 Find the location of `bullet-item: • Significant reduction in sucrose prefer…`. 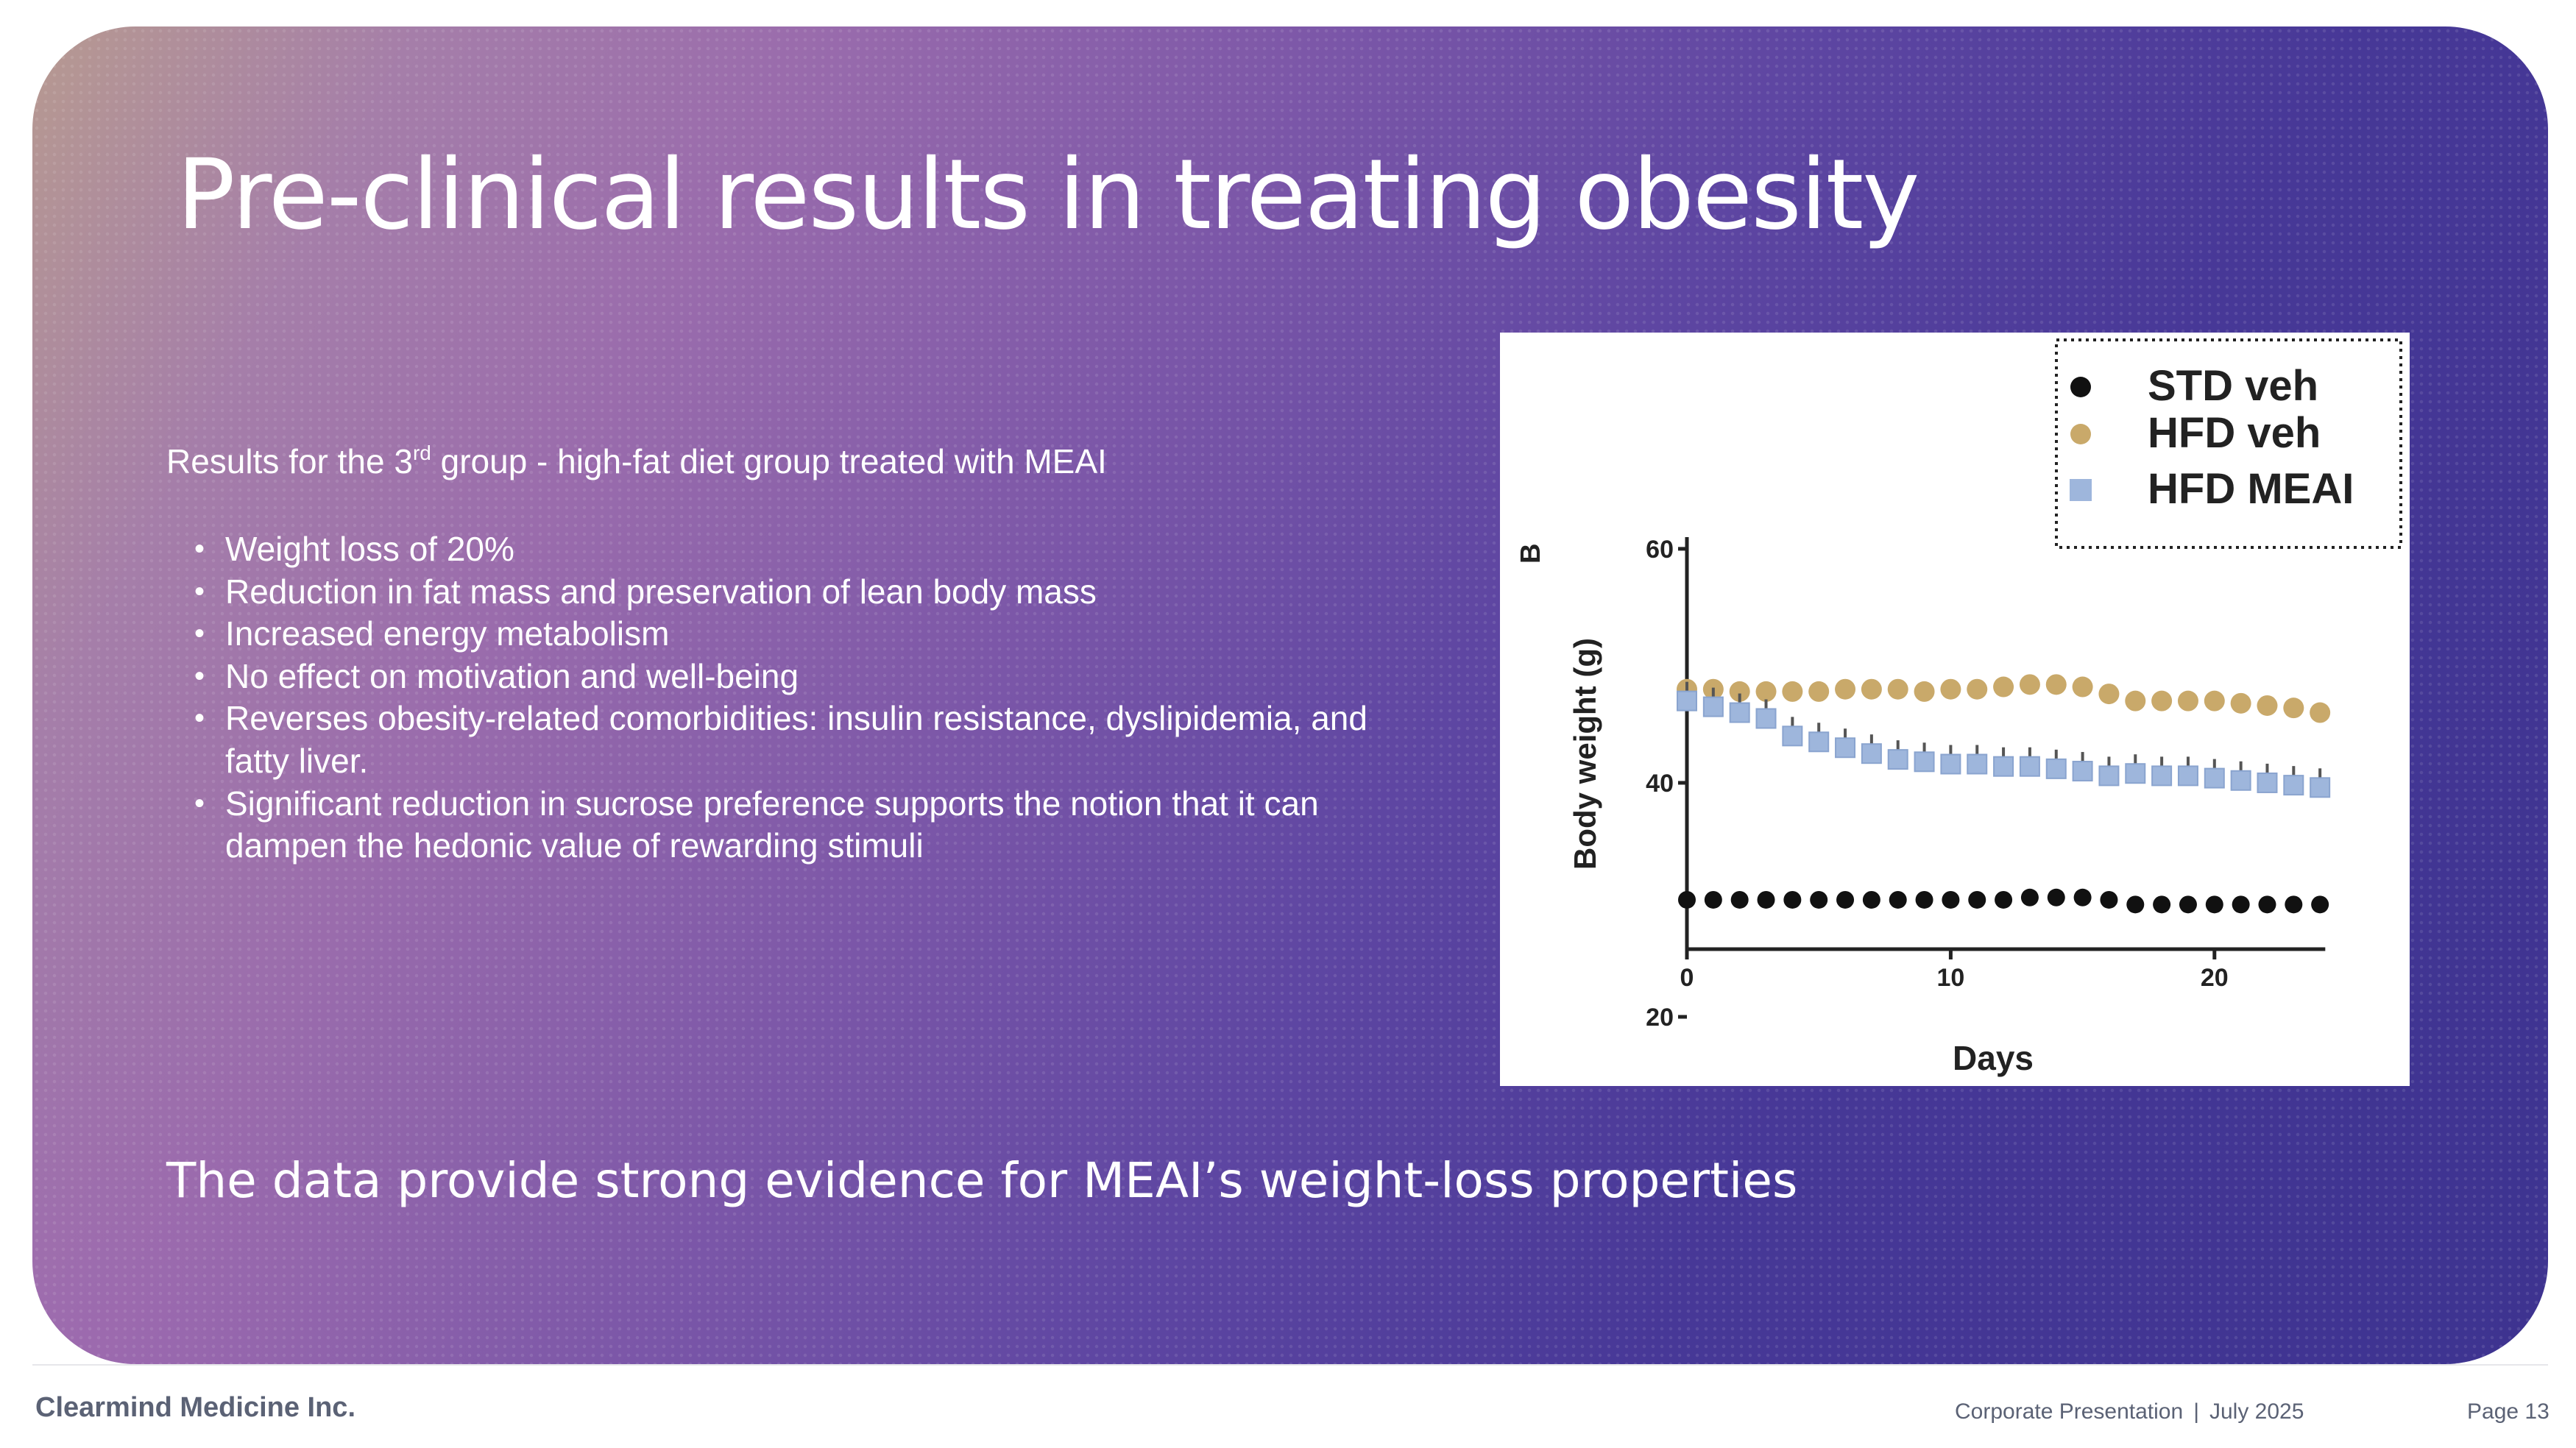

bullet-item: • Significant reduction in sucrose prefer… is located at coordinates (773, 825).